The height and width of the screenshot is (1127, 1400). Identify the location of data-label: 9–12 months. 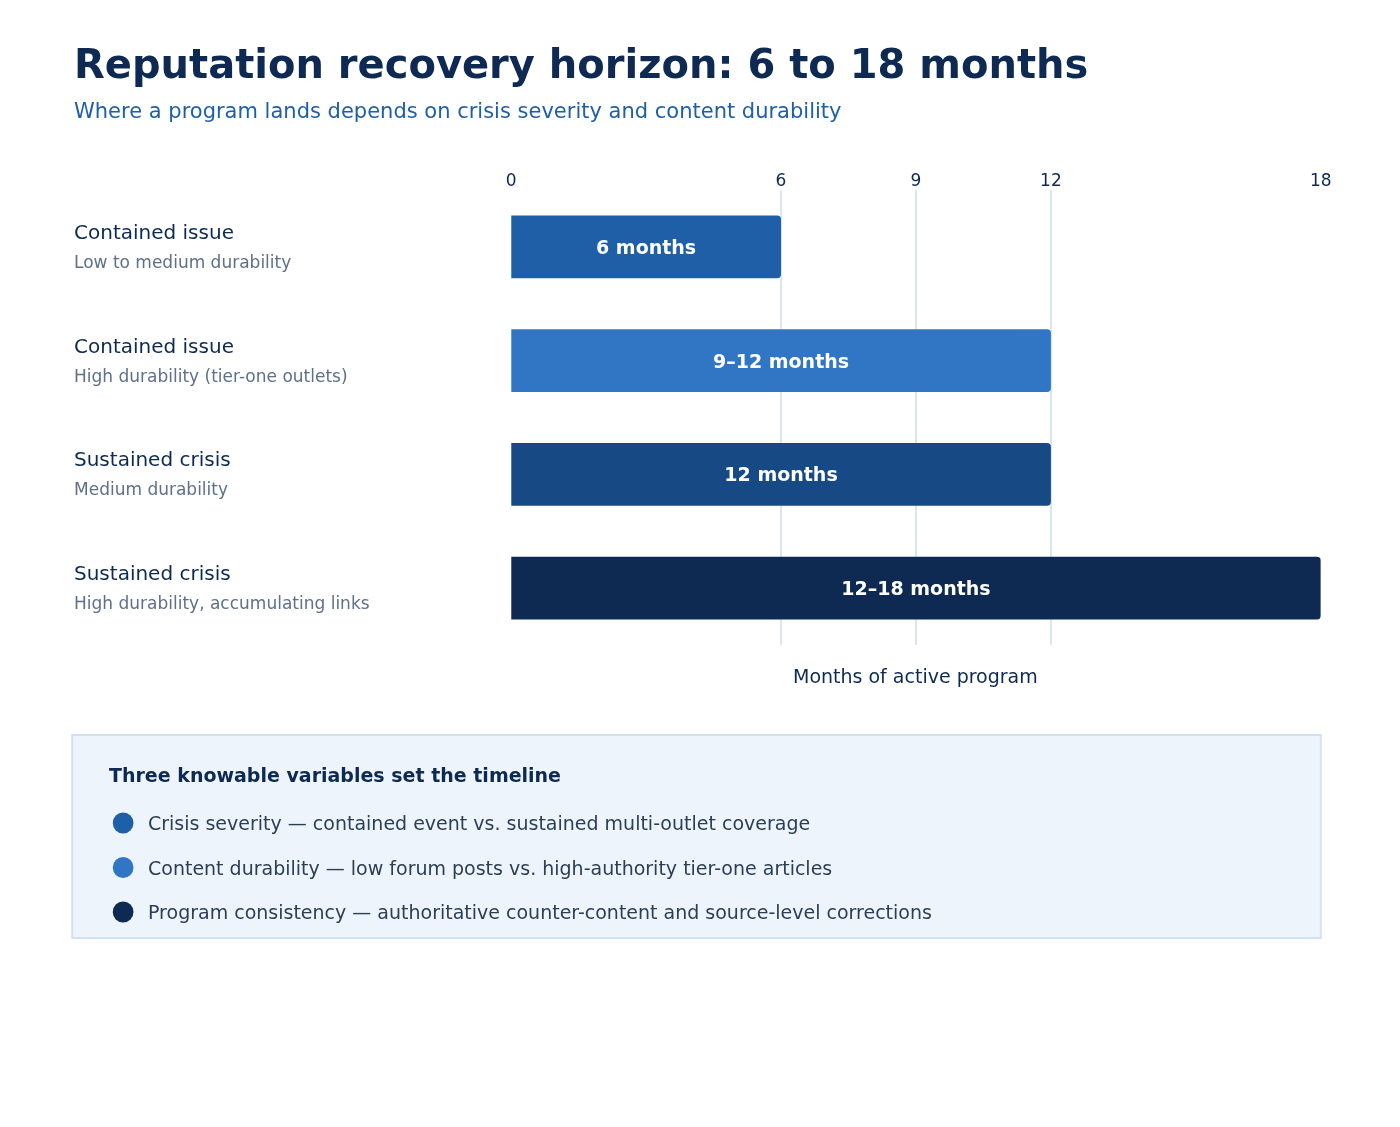
(781, 360).